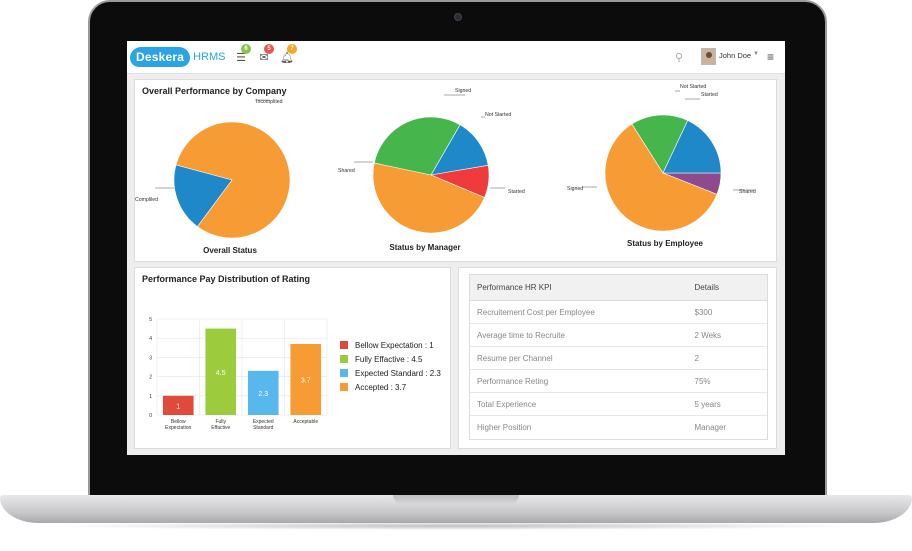 The image size is (912, 551). Describe the element at coordinates (514, 287) in the screenshot. I see `kpi-header-metric: Performance HR KPI` at that location.